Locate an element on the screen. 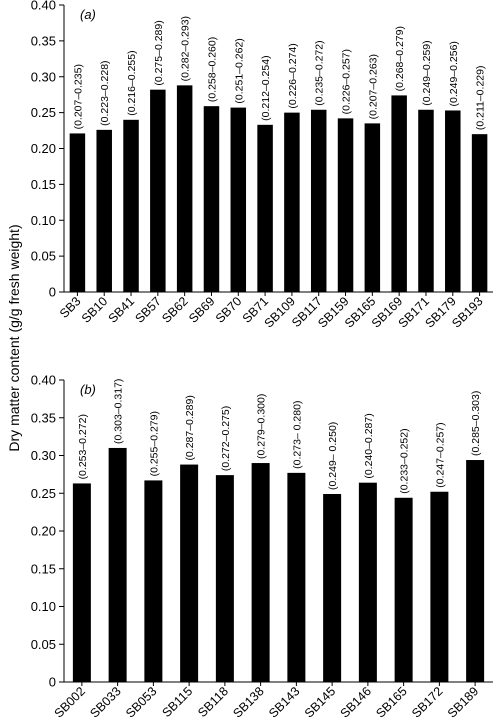 Image resolution: width=500 pixels, height=726 pixels. category-label: SB138 is located at coordinates (248, 702).